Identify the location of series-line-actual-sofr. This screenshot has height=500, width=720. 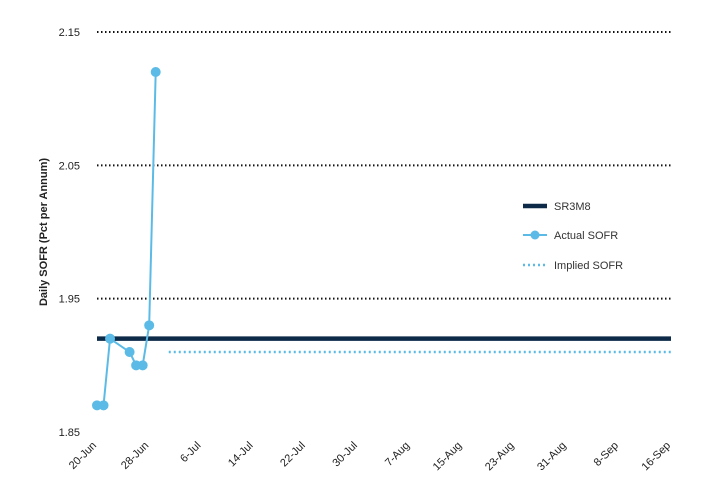
(127, 239).